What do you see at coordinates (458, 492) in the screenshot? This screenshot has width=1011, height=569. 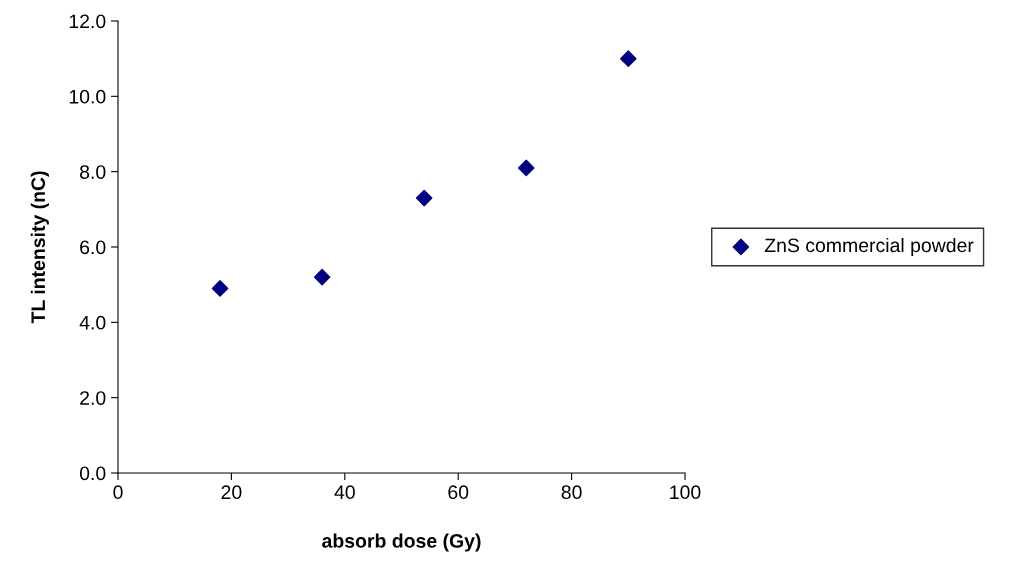 I see `x-tick-label: 60` at bounding box center [458, 492].